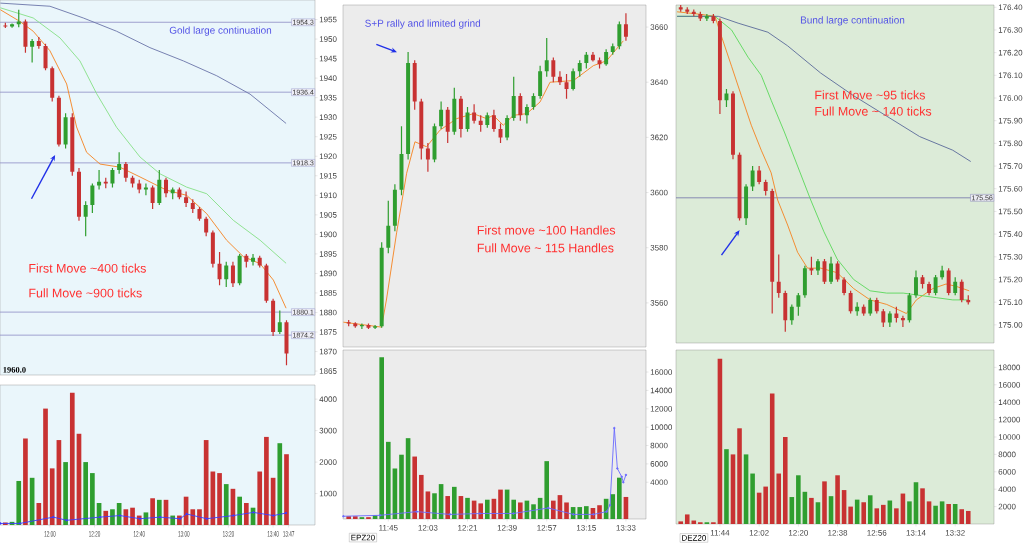 The image size is (1024, 546). I want to click on annotation: Full Move ~ 140 ticks, so click(873, 111).